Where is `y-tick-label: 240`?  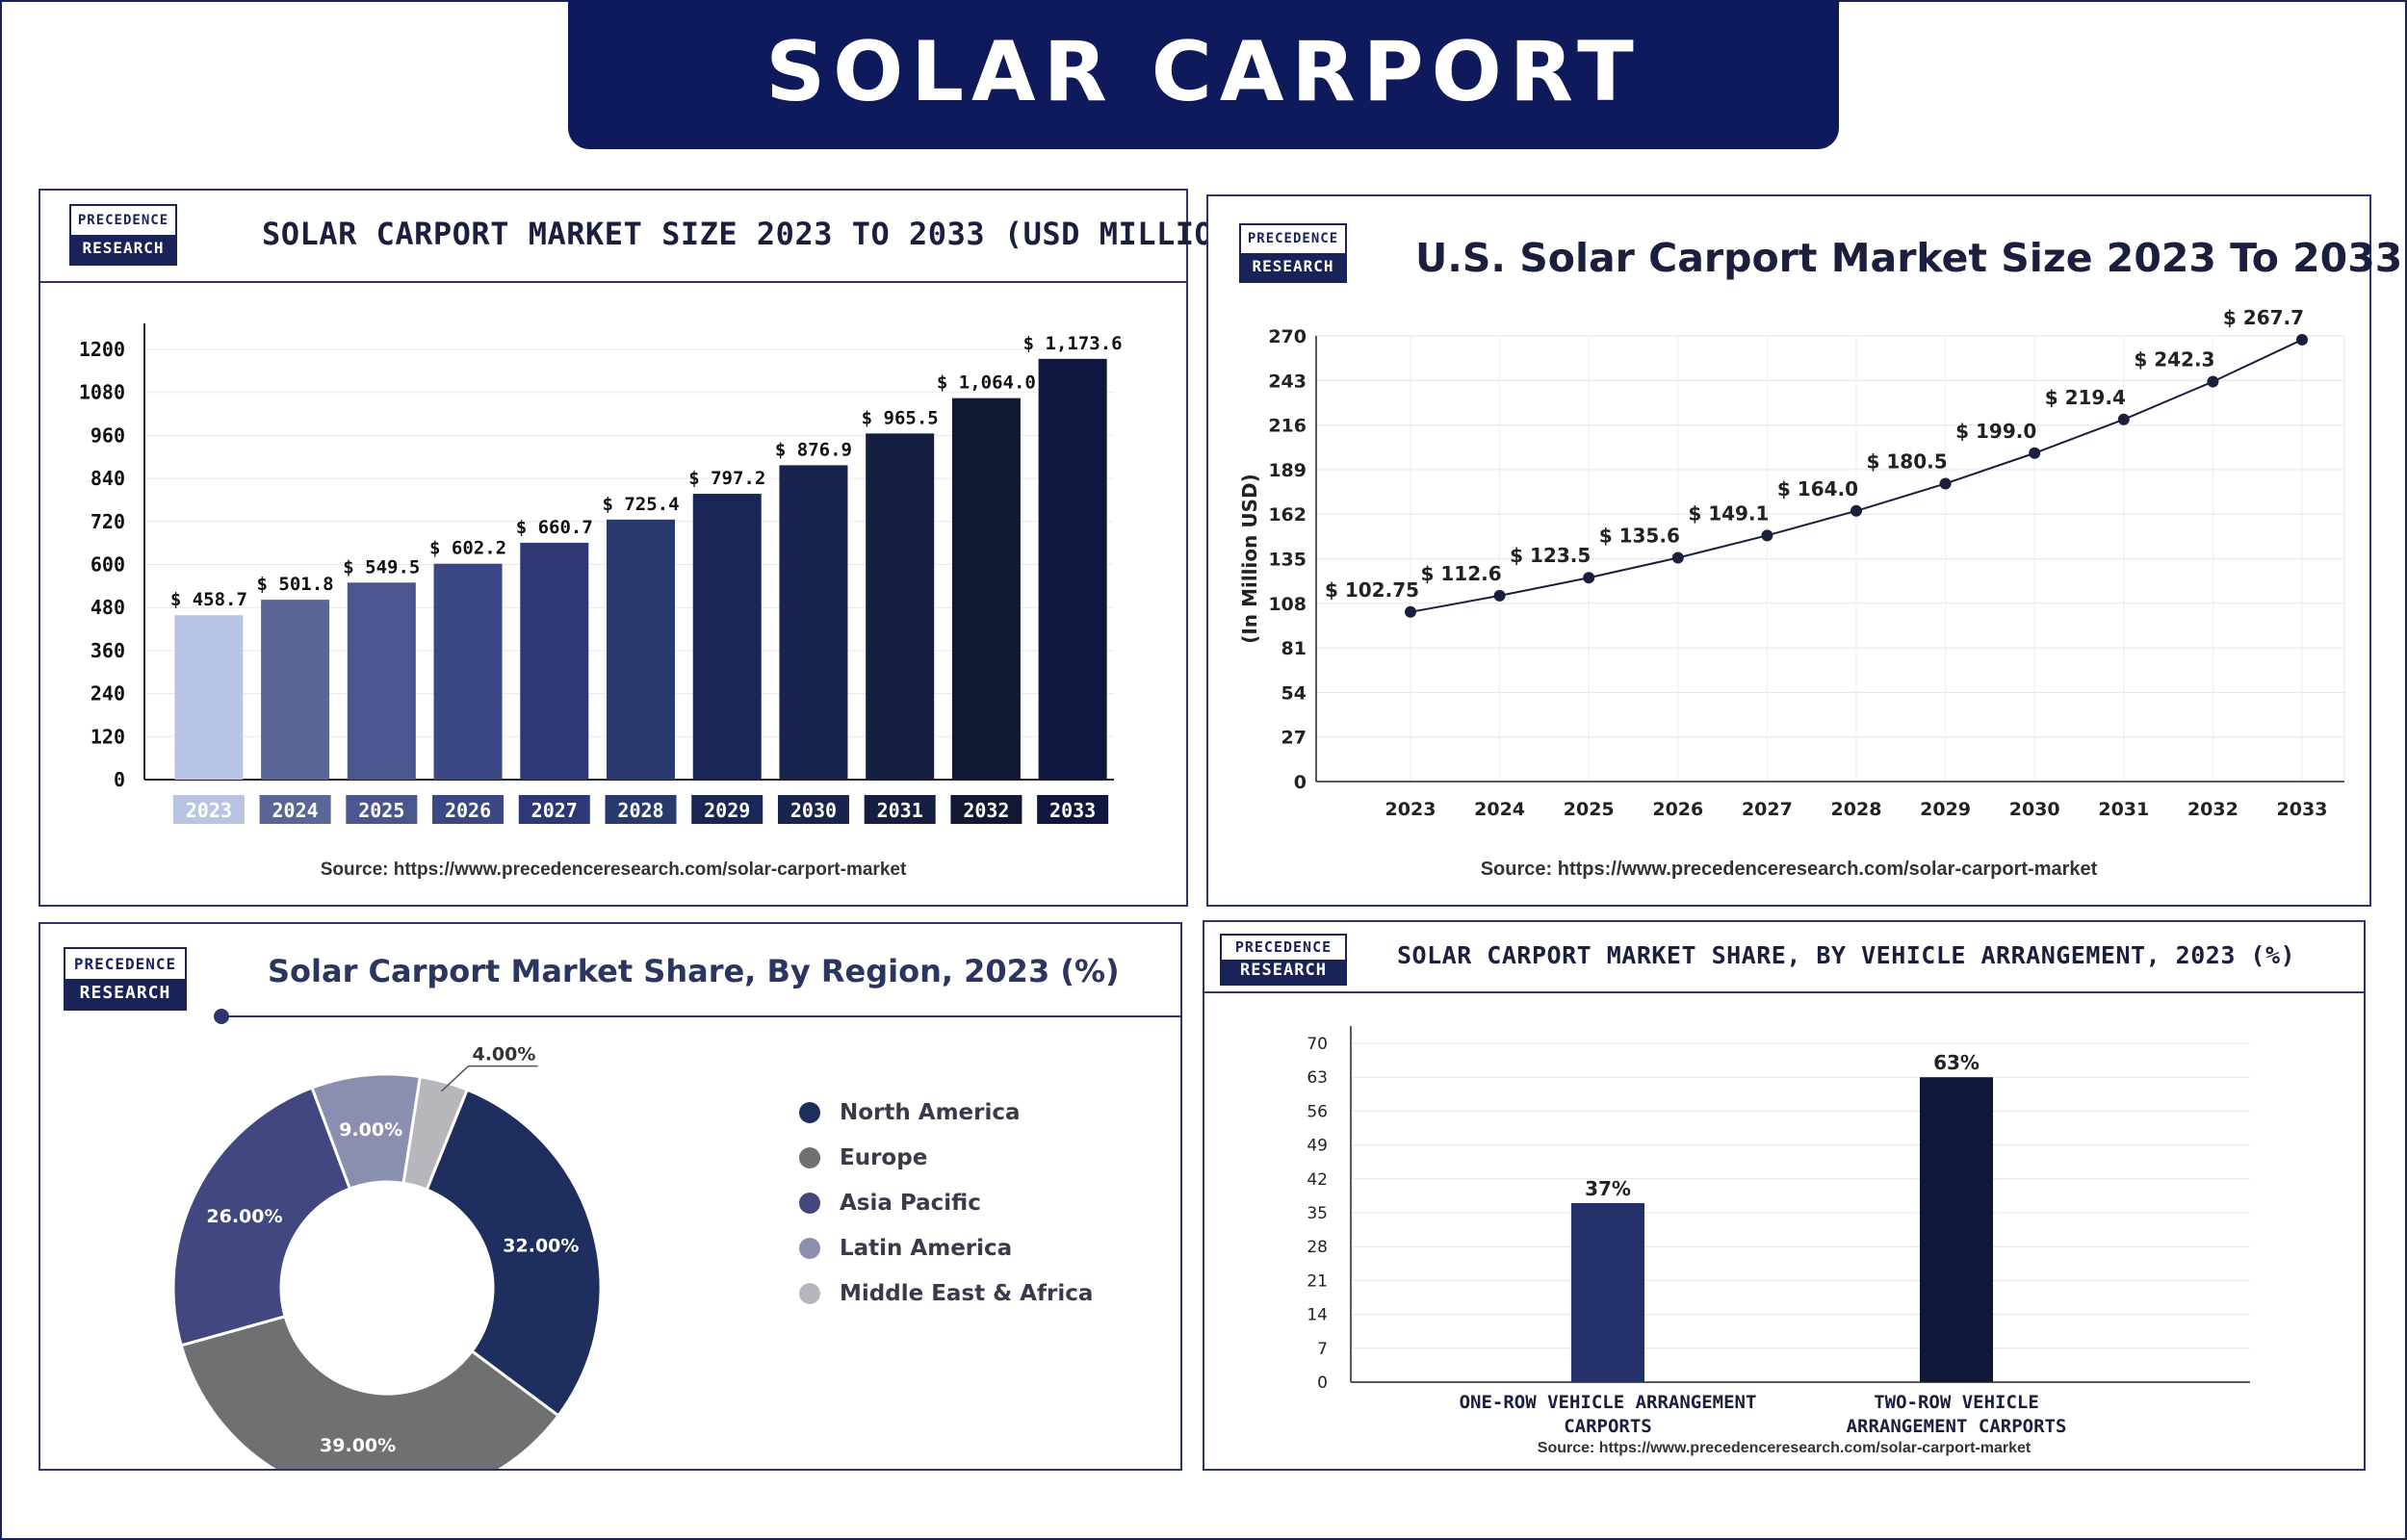
y-tick-label: 240 is located at coordinates (108, 694).